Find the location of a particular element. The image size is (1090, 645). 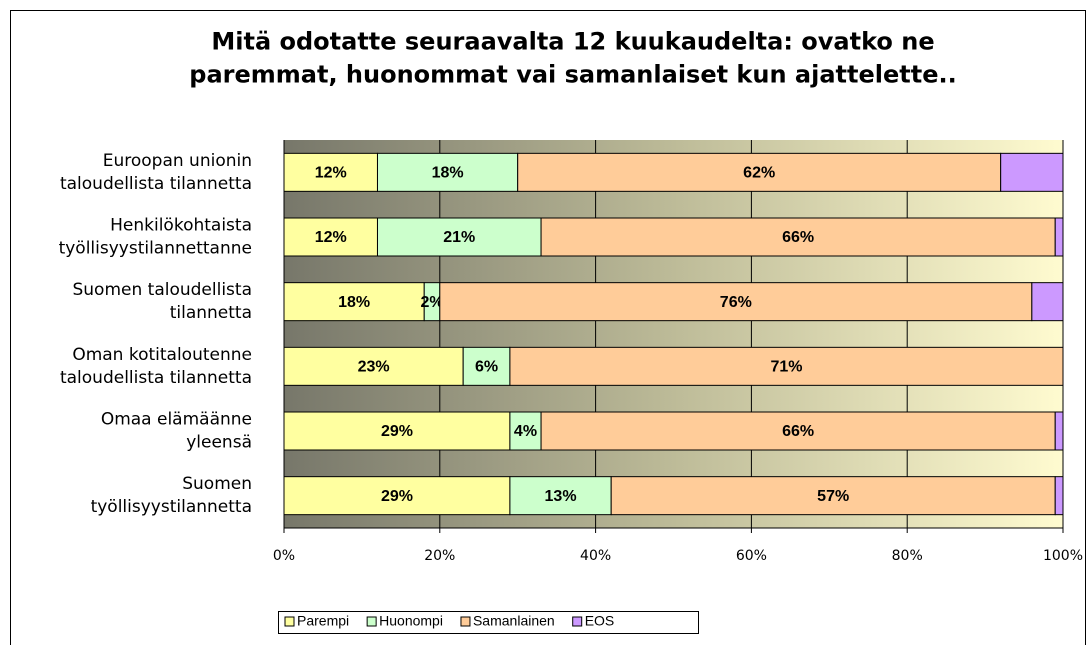

value-label: 21% is located at coordinates (459, 237).